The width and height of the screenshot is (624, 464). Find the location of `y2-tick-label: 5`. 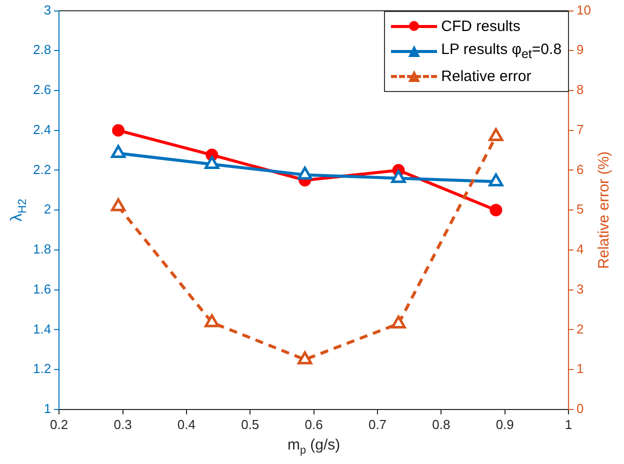

y2-tick-label: 5 is located at coordinates (580, 209).